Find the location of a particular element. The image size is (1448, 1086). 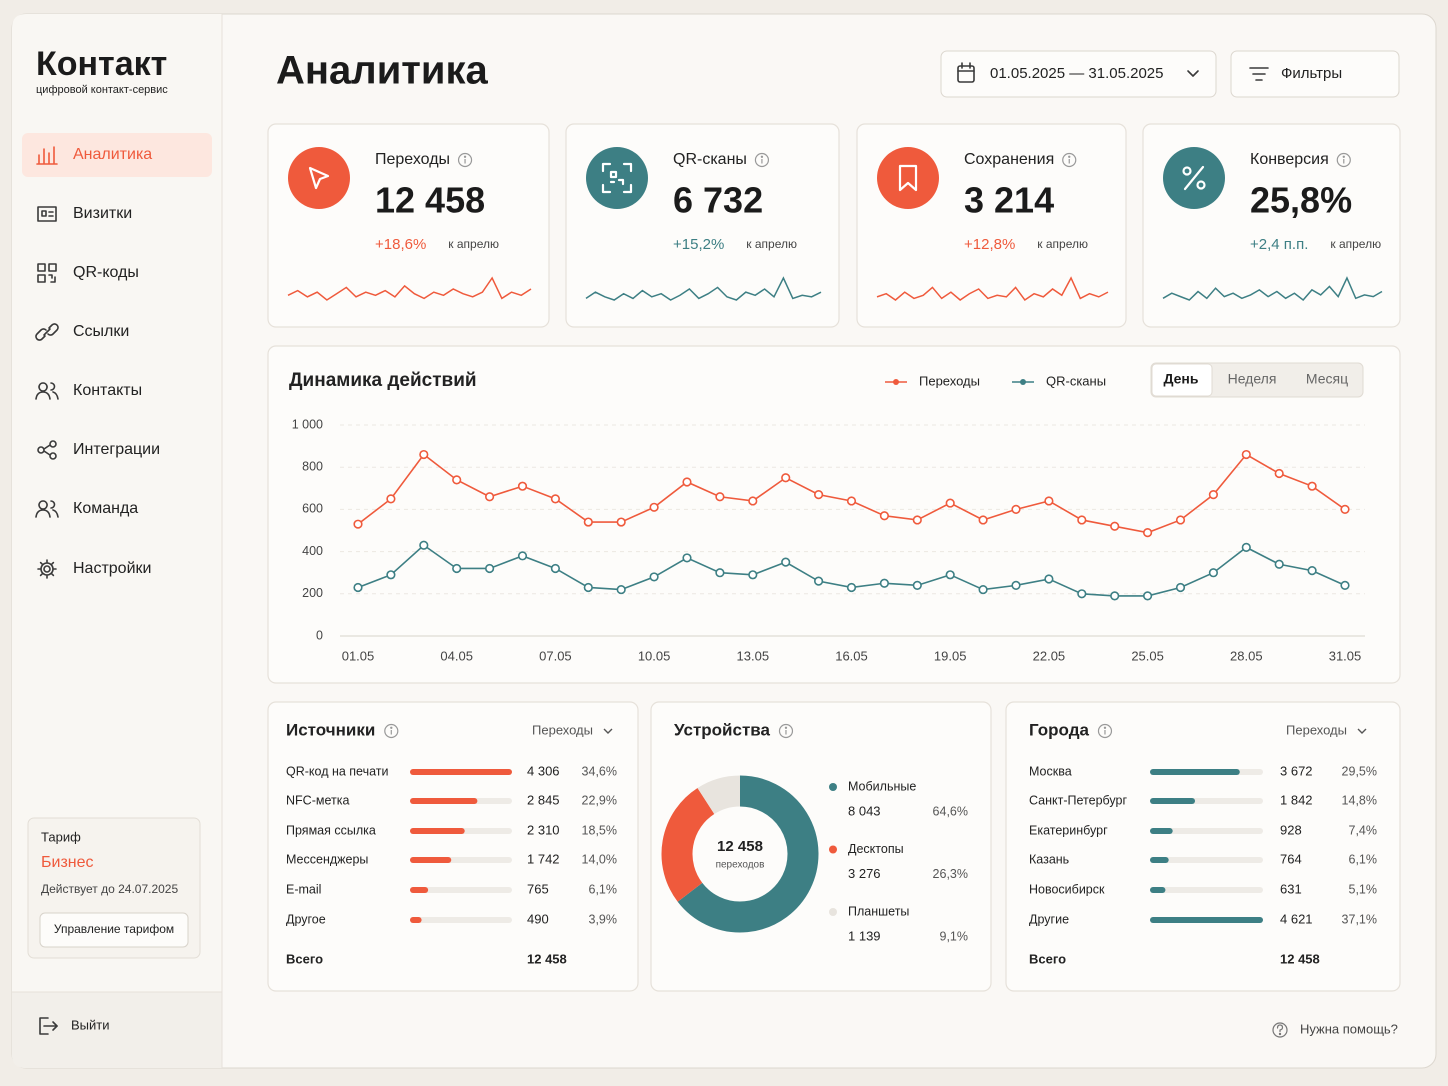

row-value: 928 is located at coordinates (1291, 829).